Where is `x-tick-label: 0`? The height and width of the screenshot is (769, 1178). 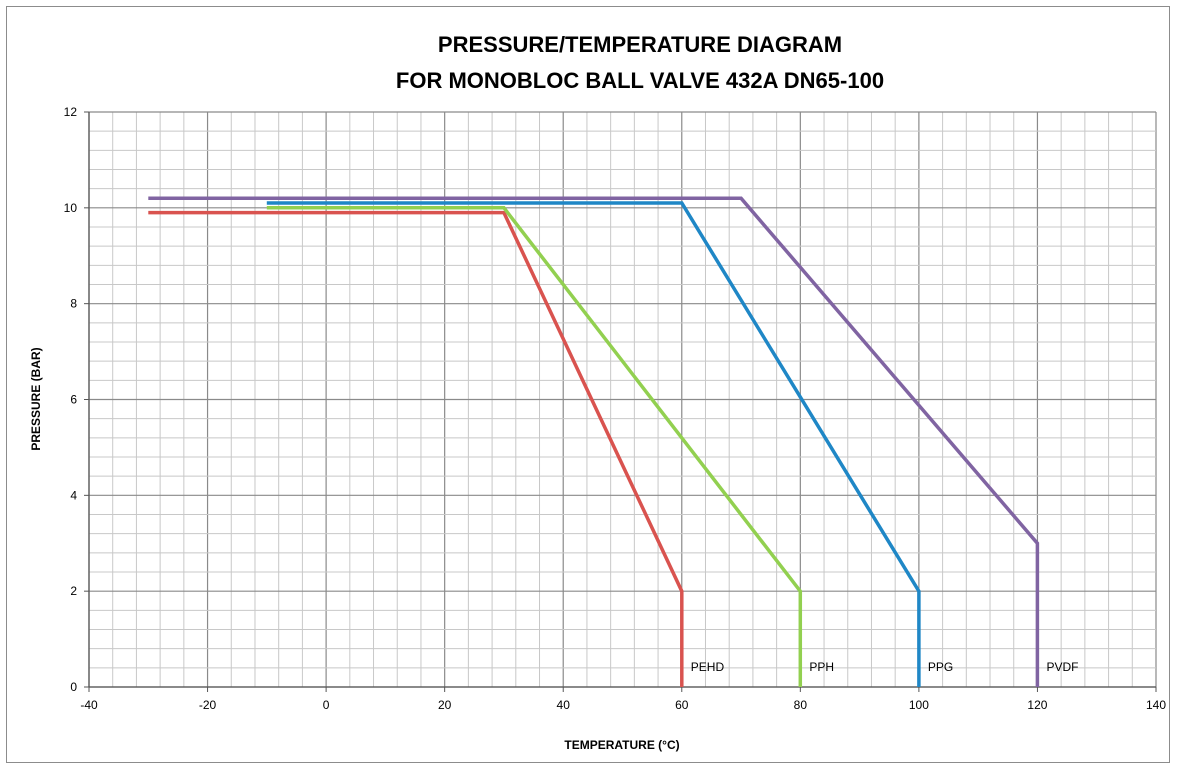 x-tick-label: 0 is located at coordinates (326, 705).